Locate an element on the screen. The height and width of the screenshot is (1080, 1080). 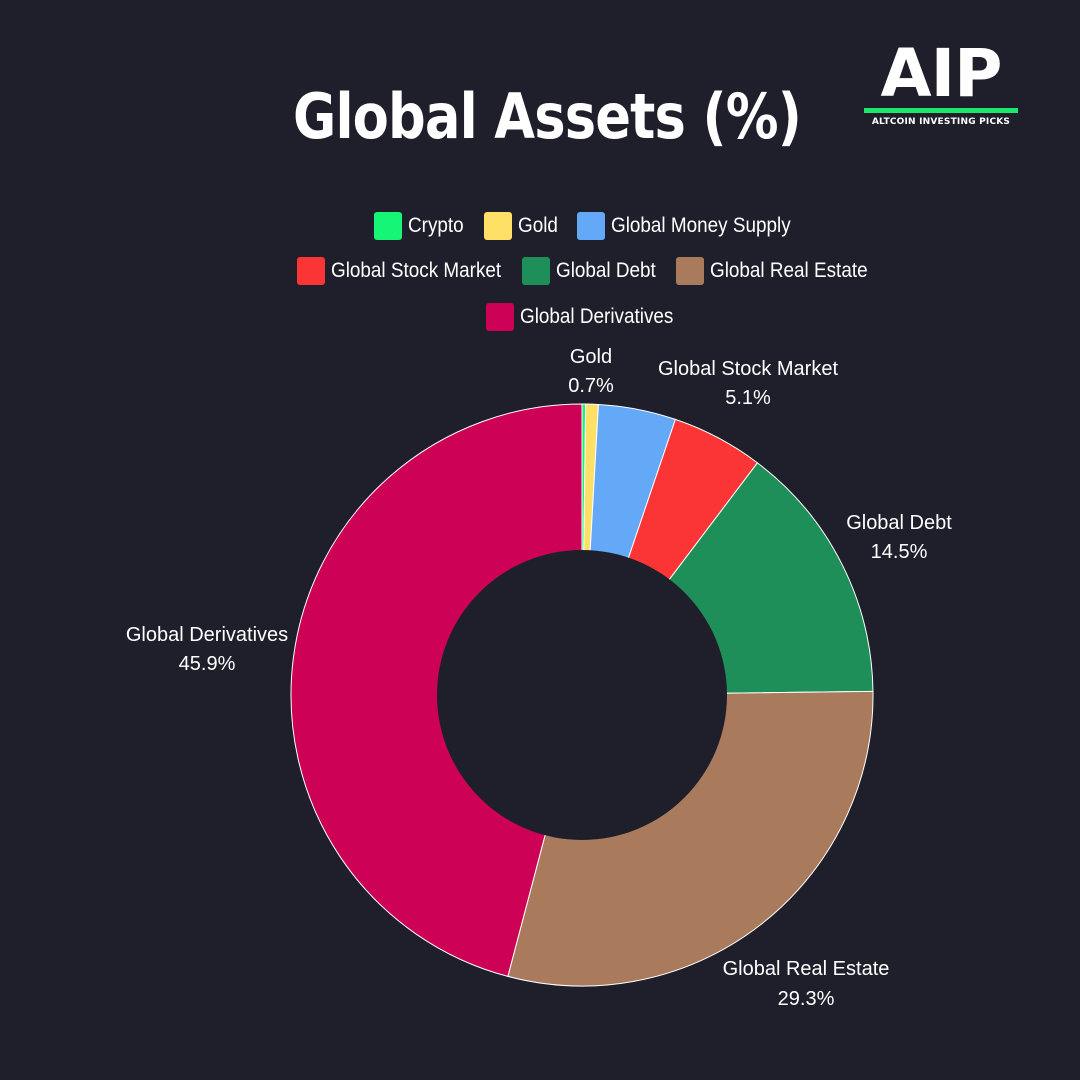
slice-label-name: Global Debt is located at coordinates (899, 523).